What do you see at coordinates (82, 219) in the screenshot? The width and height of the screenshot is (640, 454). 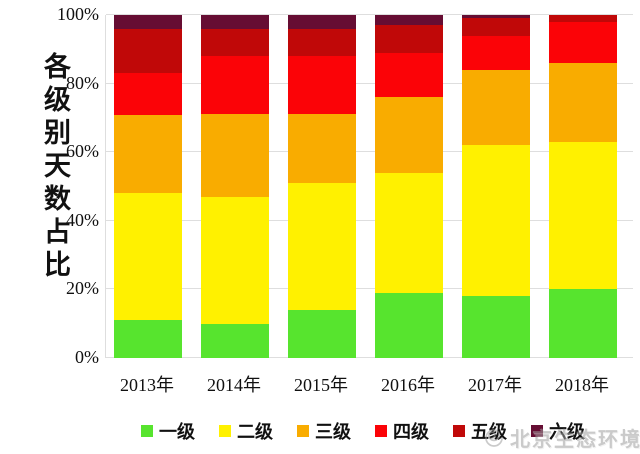 I see `y-tick-label: 40%` at bounding box center [82, 219].